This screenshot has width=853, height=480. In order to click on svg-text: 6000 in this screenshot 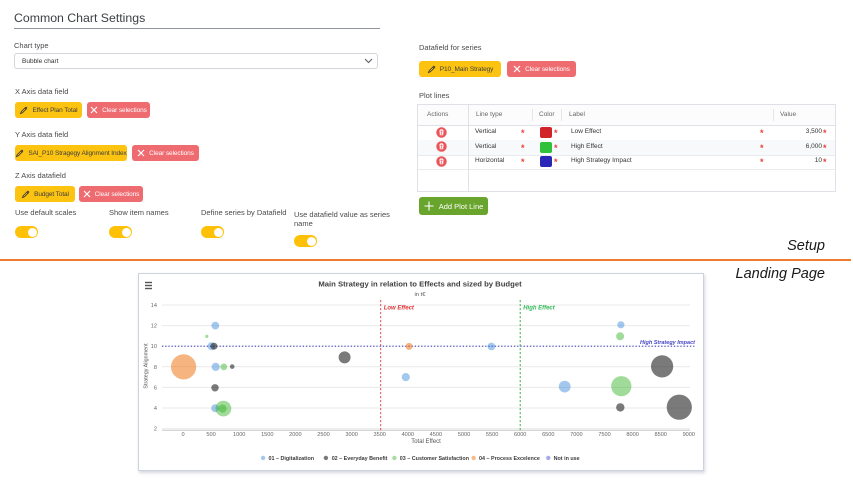, I will do `click(520, 435)`.